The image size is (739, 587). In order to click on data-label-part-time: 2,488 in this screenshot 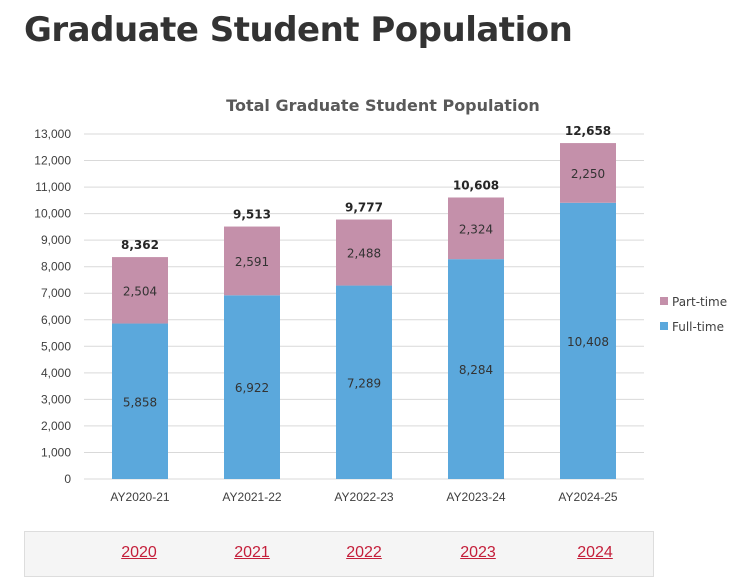, I will do `click(364, 254)`.